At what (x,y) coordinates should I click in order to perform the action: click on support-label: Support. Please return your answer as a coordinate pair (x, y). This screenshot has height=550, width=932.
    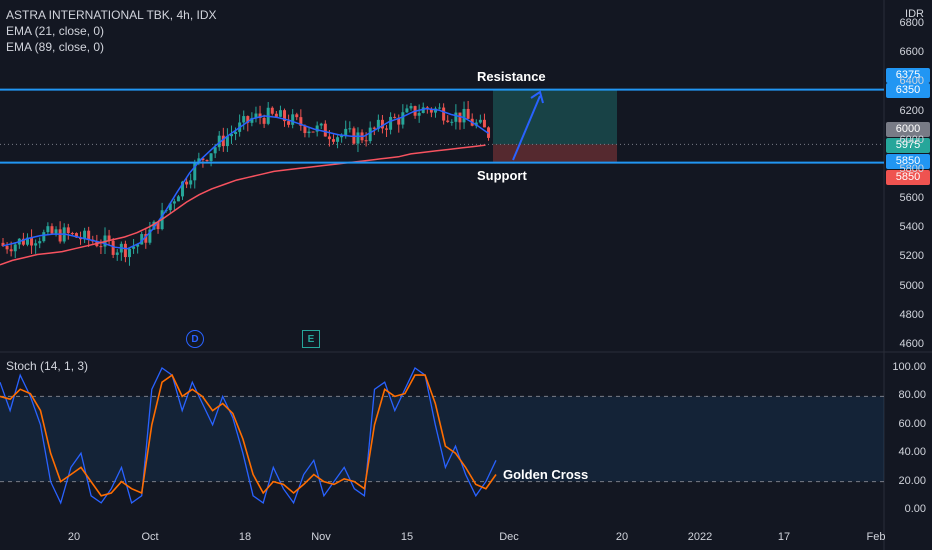
    Looking at the image, I should click on (502, 175).